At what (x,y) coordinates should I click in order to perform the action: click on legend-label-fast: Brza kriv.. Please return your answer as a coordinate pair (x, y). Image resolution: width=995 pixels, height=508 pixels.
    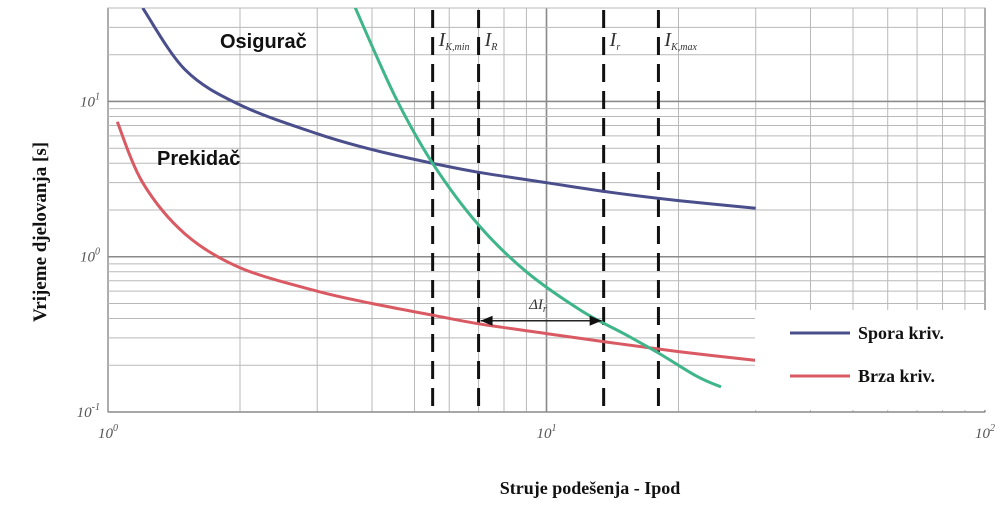
    Looking at the image, I should click on (896, 376).